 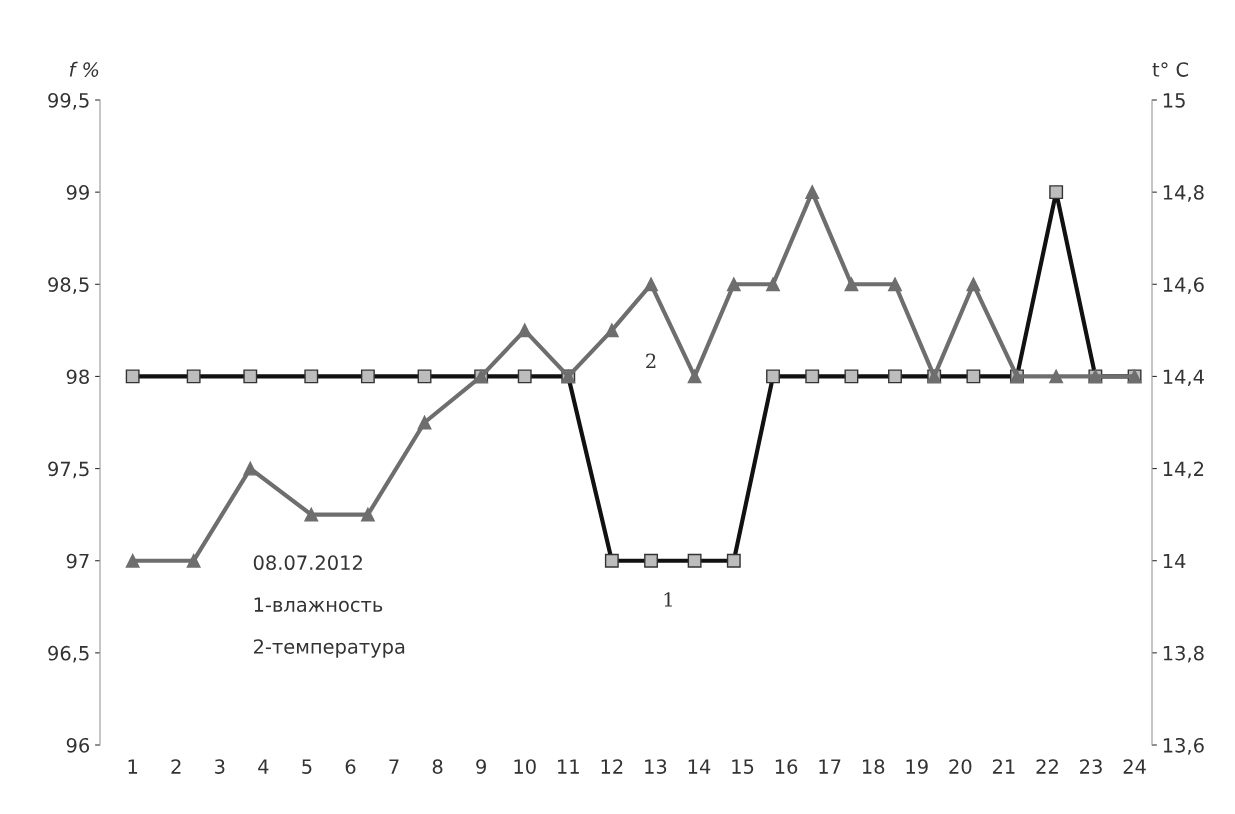 I want to click on y-tick-label: 96, so click(x=78, y=745).